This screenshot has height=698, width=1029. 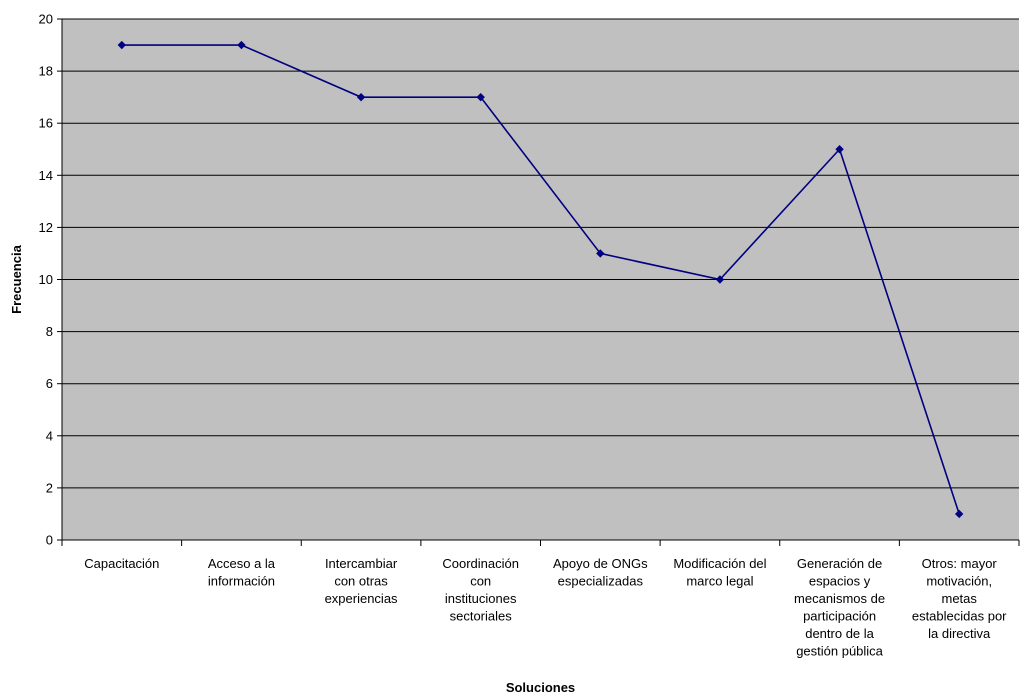 What do you see at coordinates (49, 540) in the screenshot?
I see `y-tick-label: 0` at bounding box center [49, 540].